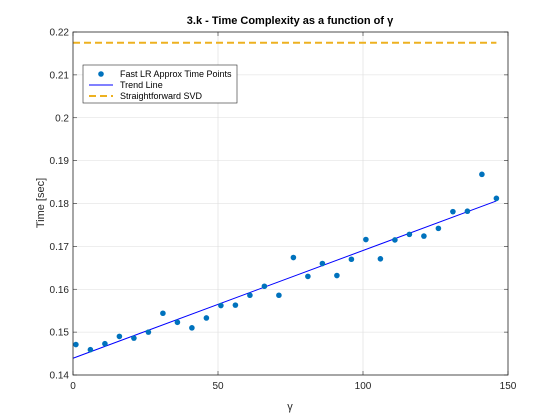 Image resolution: width=560 pixels, height=420 pixels. I want to click on x-tick-label: 50, so click(218, 386).